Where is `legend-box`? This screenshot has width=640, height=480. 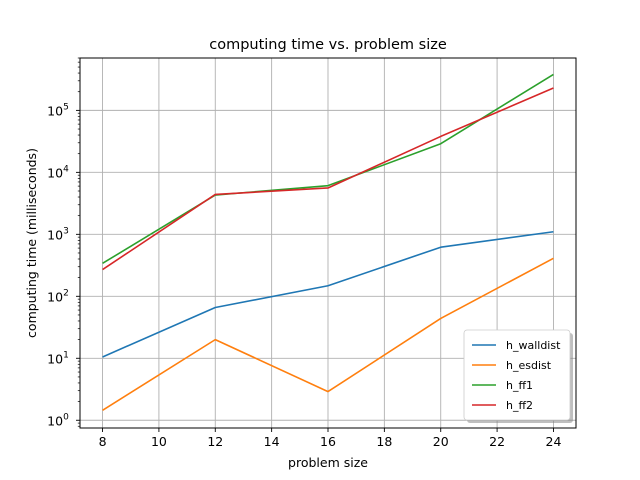
legend-box is located at coordinates (517, 375).